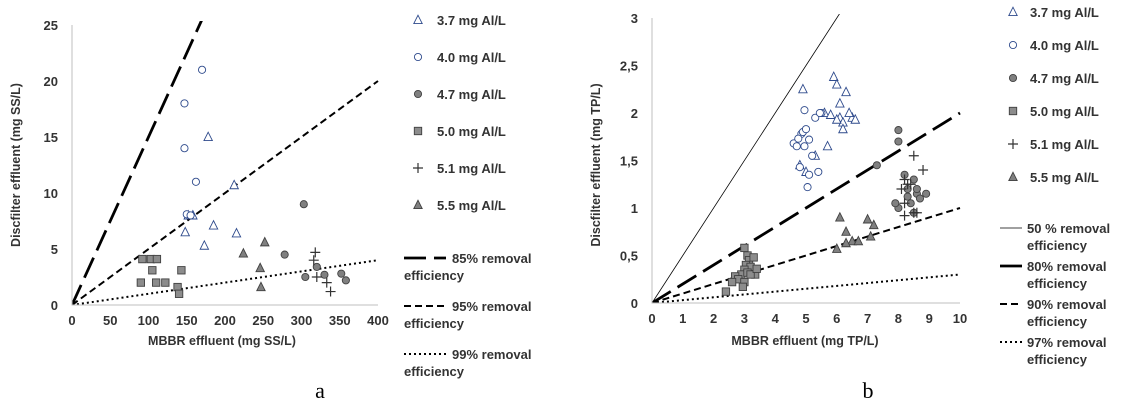 This screenshot has height=407, width=1127. I want to click on chart-a-legend-label: 4.7 mg Al/L, so click(471, 94).